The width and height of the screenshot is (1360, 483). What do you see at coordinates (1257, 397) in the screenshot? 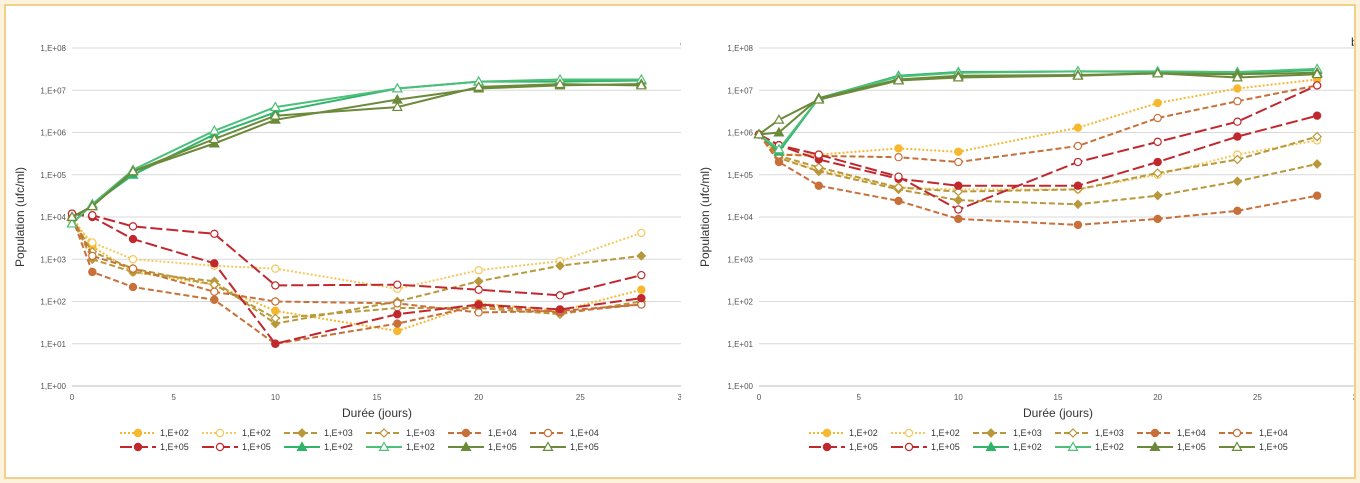
I see `x-tick-label: 25` at bounding box center [1257, 397].